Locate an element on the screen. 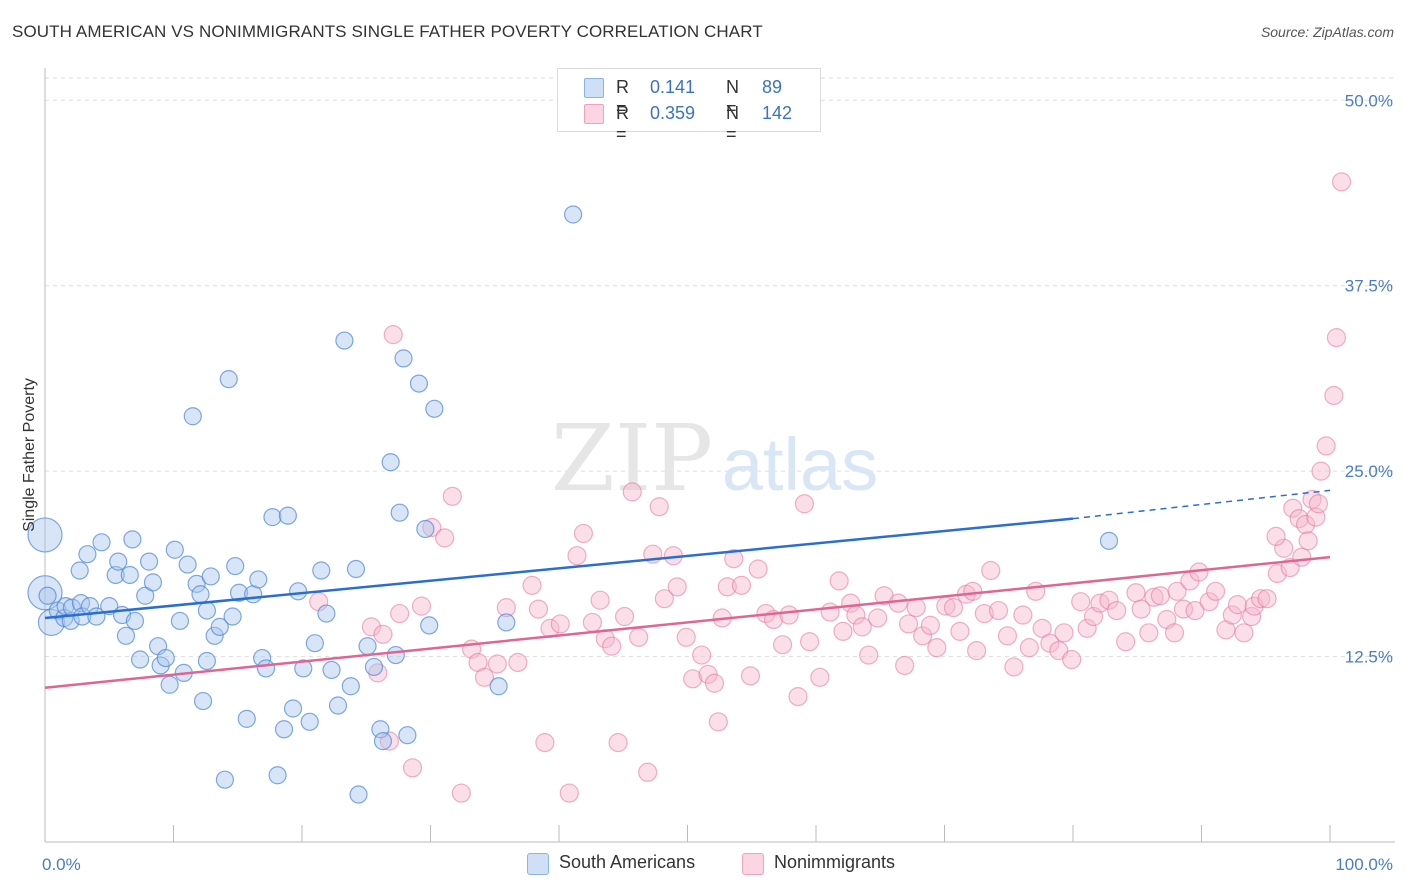 The image size is (1406, 892). legend-swatch-nonimm is located at coordinates (594, 114).